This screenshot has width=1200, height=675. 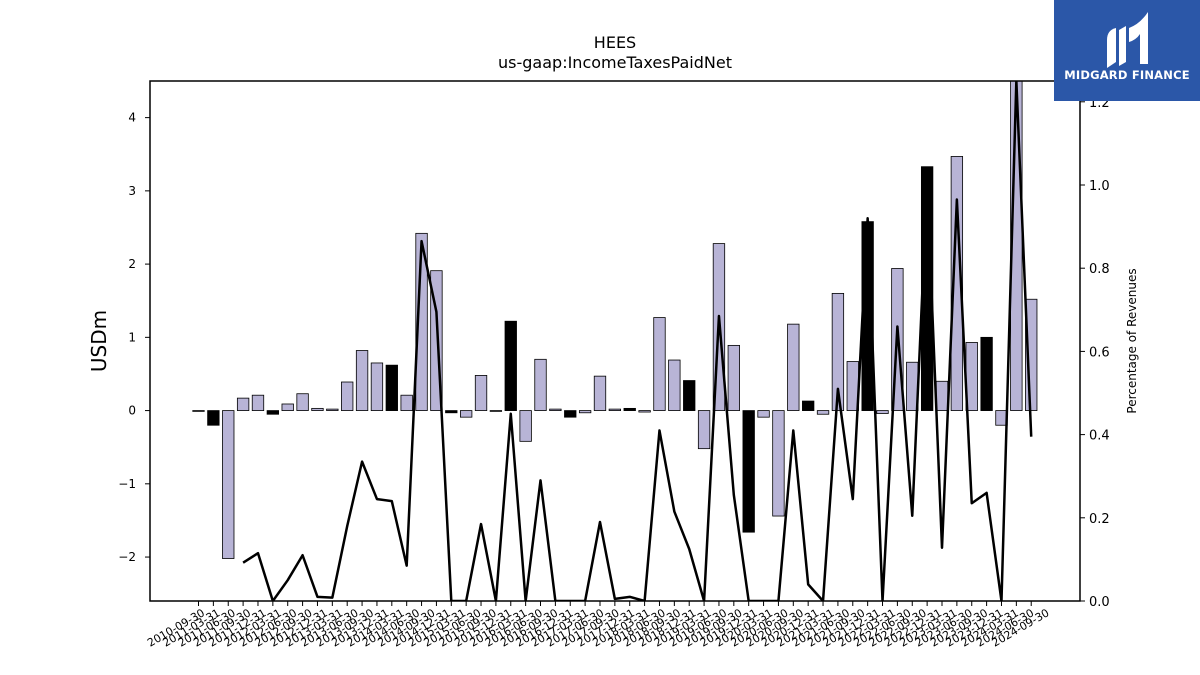 I want to click on y2-axis-label: Percentage of Revenues, so click(x=1132, y=340).